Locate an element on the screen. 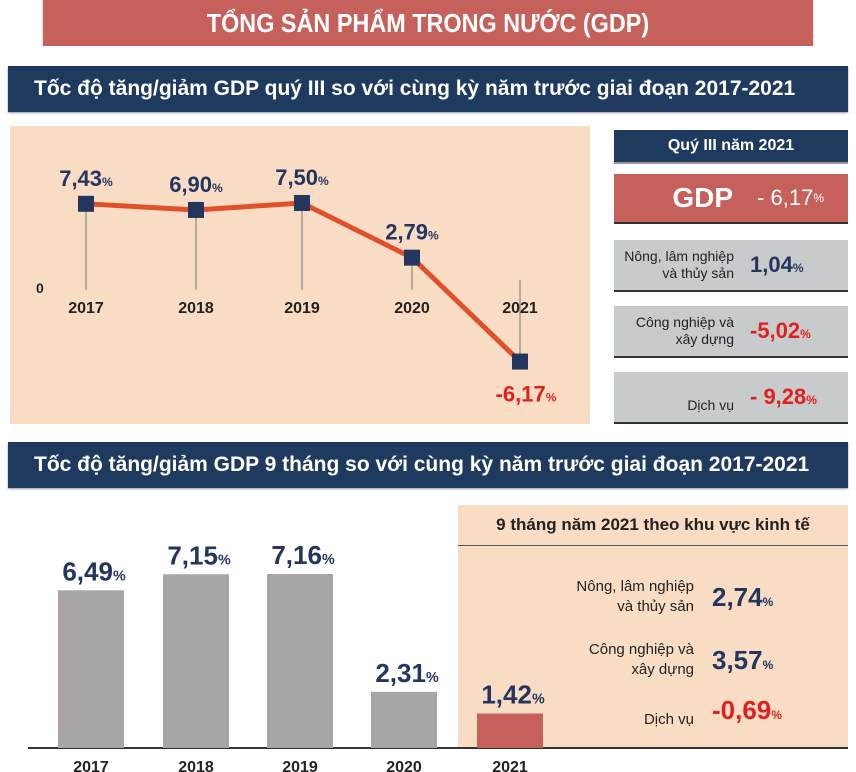 This screenshot has height=772, width=856. sector-row: Công nghiệp và xây dựng 3,57% is located at coordinates (653, 660).